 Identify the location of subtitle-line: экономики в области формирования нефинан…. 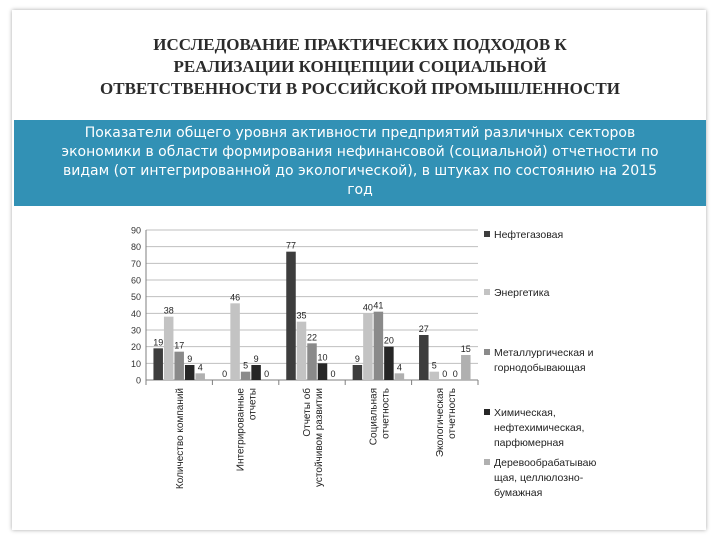
(360, 152).